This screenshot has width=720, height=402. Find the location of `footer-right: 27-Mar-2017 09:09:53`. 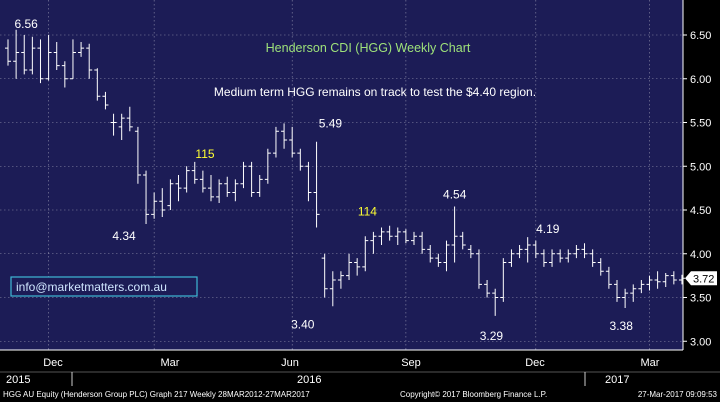

footer-right: 27-Mar-2017 09:09:53 is located at coordinates (678, 394).